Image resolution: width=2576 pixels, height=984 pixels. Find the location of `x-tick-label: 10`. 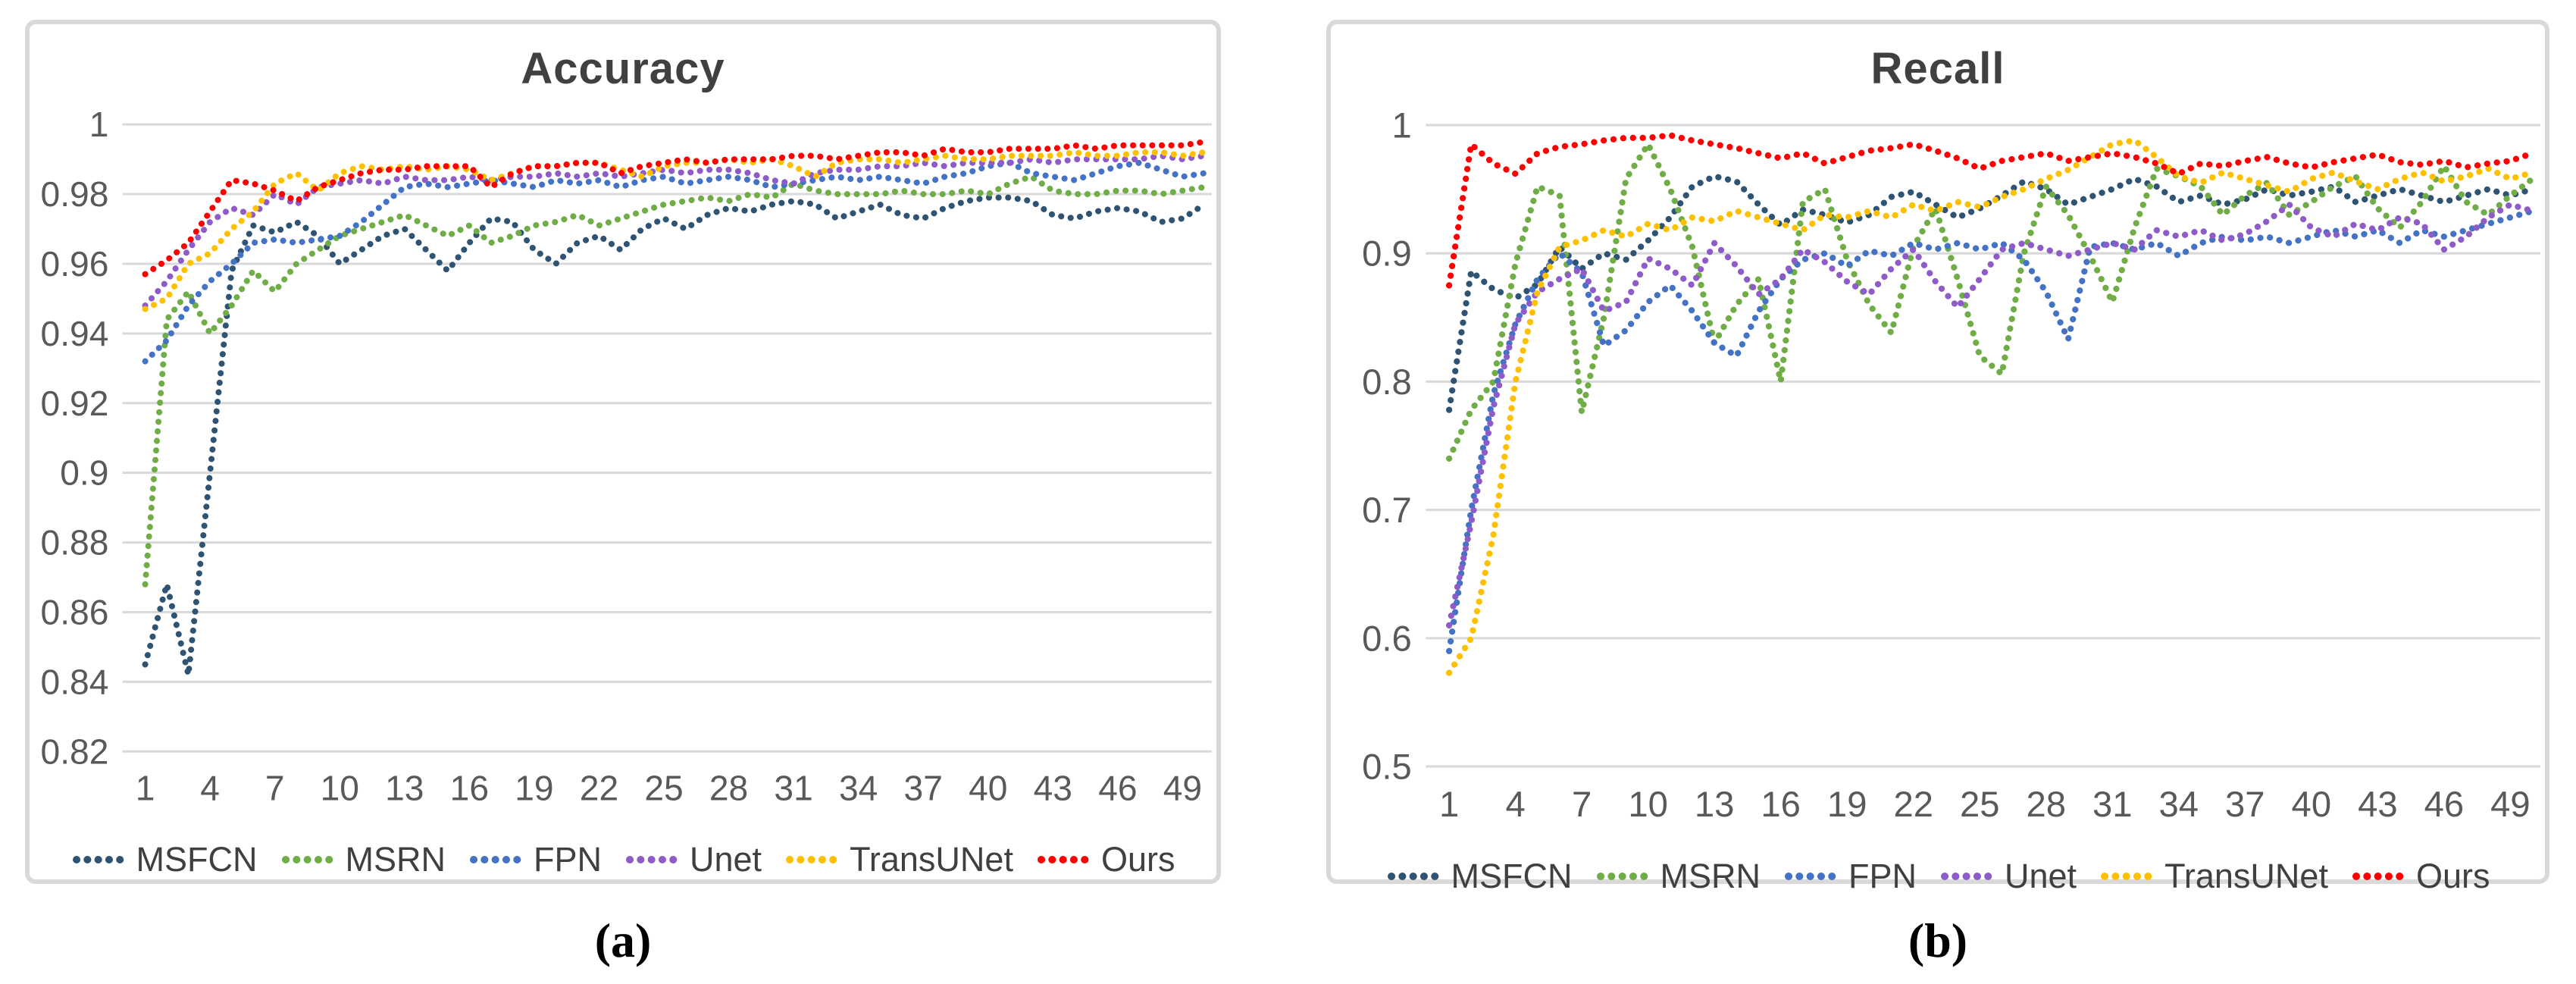

x-tick-label: 10 is located at coordinates (1648, 805).